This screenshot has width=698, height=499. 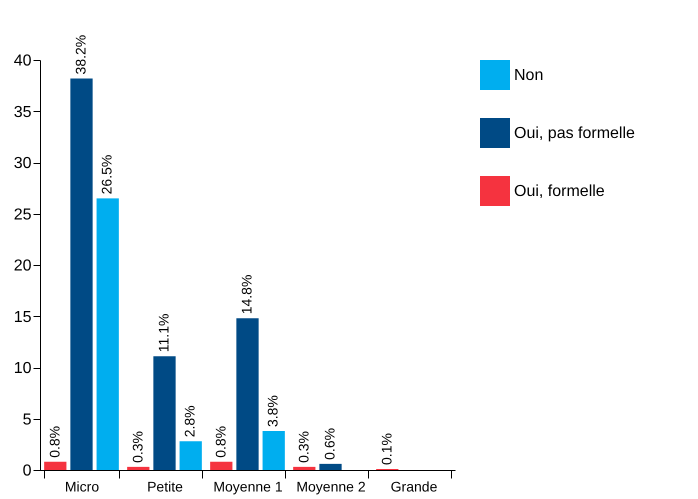 I want to click on legend-label: Non, so click(x=529, y=75).